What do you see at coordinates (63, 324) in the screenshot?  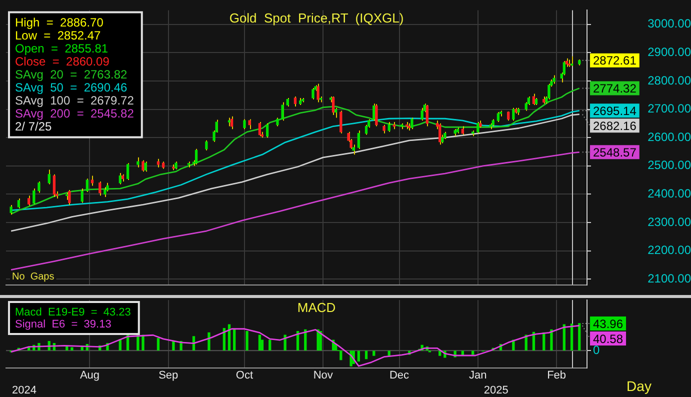 I see `series-label: Signal E6 = 39.13` at bounding box center [63, 324].